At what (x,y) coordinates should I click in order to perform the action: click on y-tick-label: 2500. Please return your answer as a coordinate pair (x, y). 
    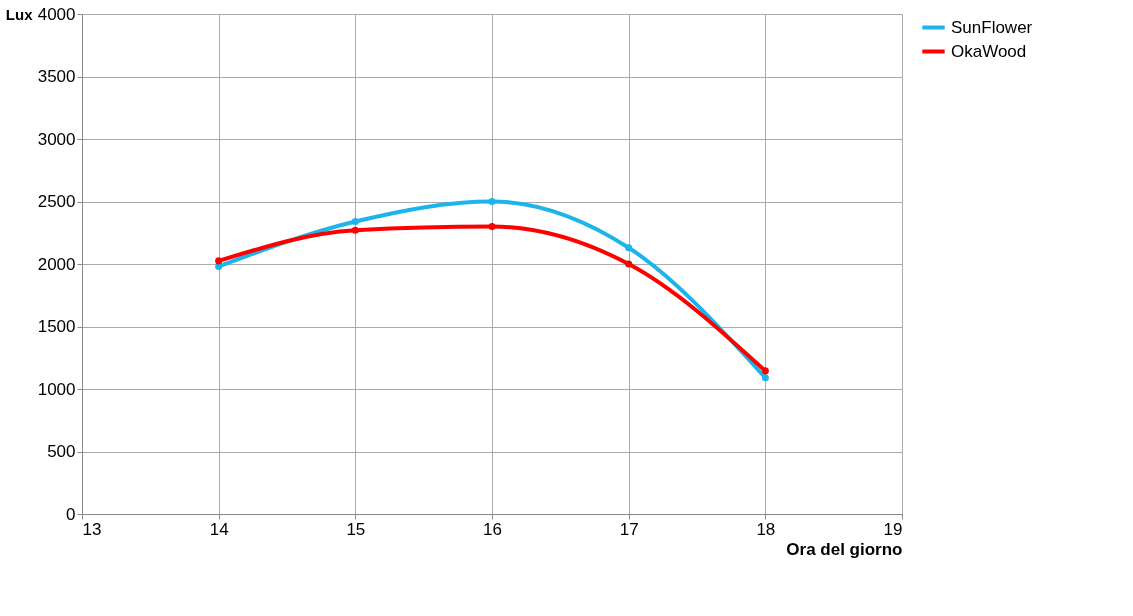
    Looking at the image, I should click on (56, 201).